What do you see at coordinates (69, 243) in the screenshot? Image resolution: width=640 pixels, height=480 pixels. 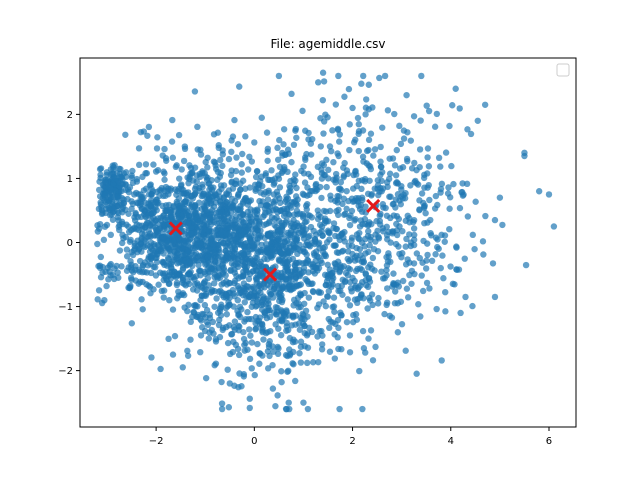 I see `y-axis: −2 −1 0 1 2` at bounding box center [69, 243].